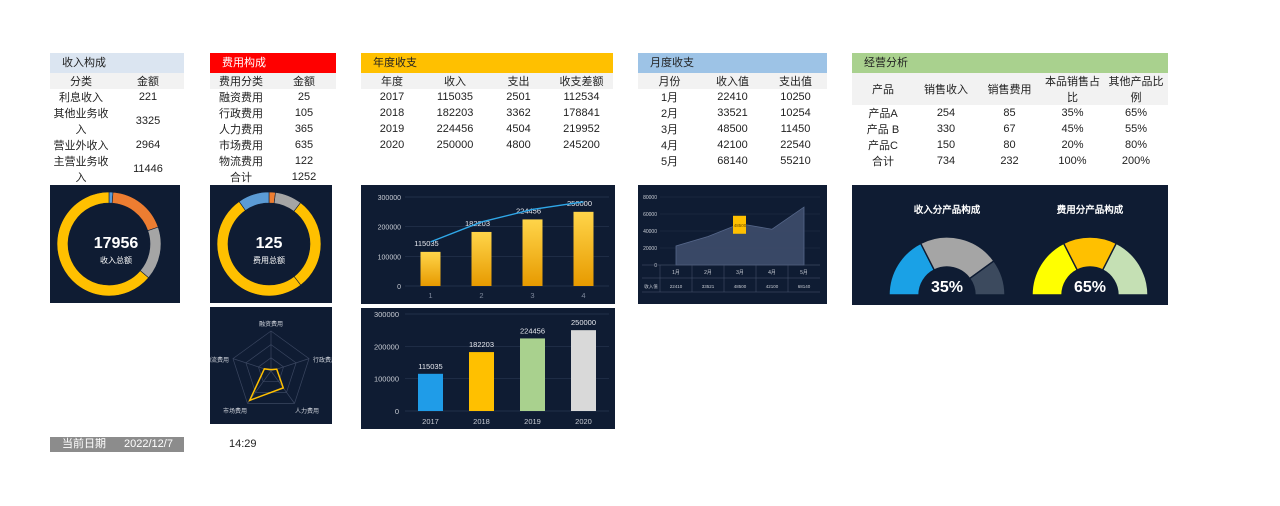 The width and height of the screenshot is (1280, 506). I want to click on cell: 主营业务收入, so click(81, 170).